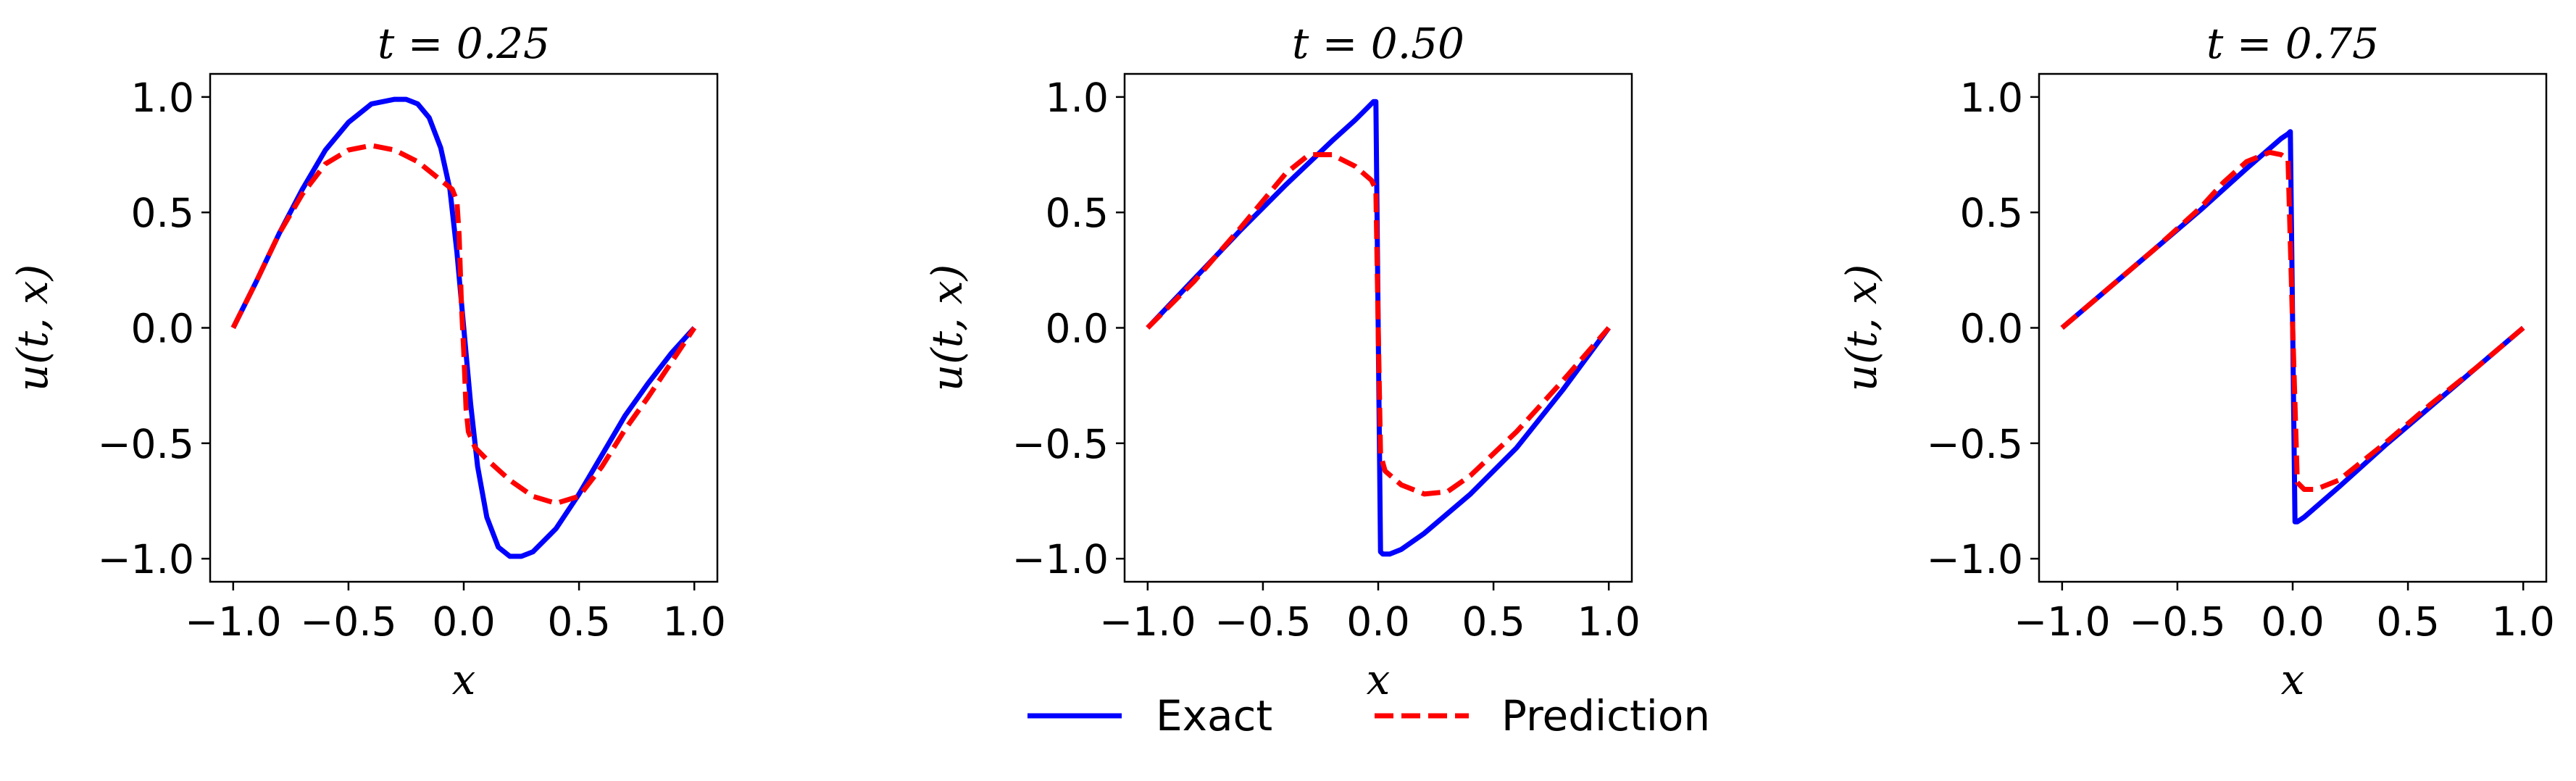 This screenshot has width=2576, height=781. Describe the element at coordinates (1378, 43) in the screenshot. I see `subplot-title: t = 0.50` at that location.